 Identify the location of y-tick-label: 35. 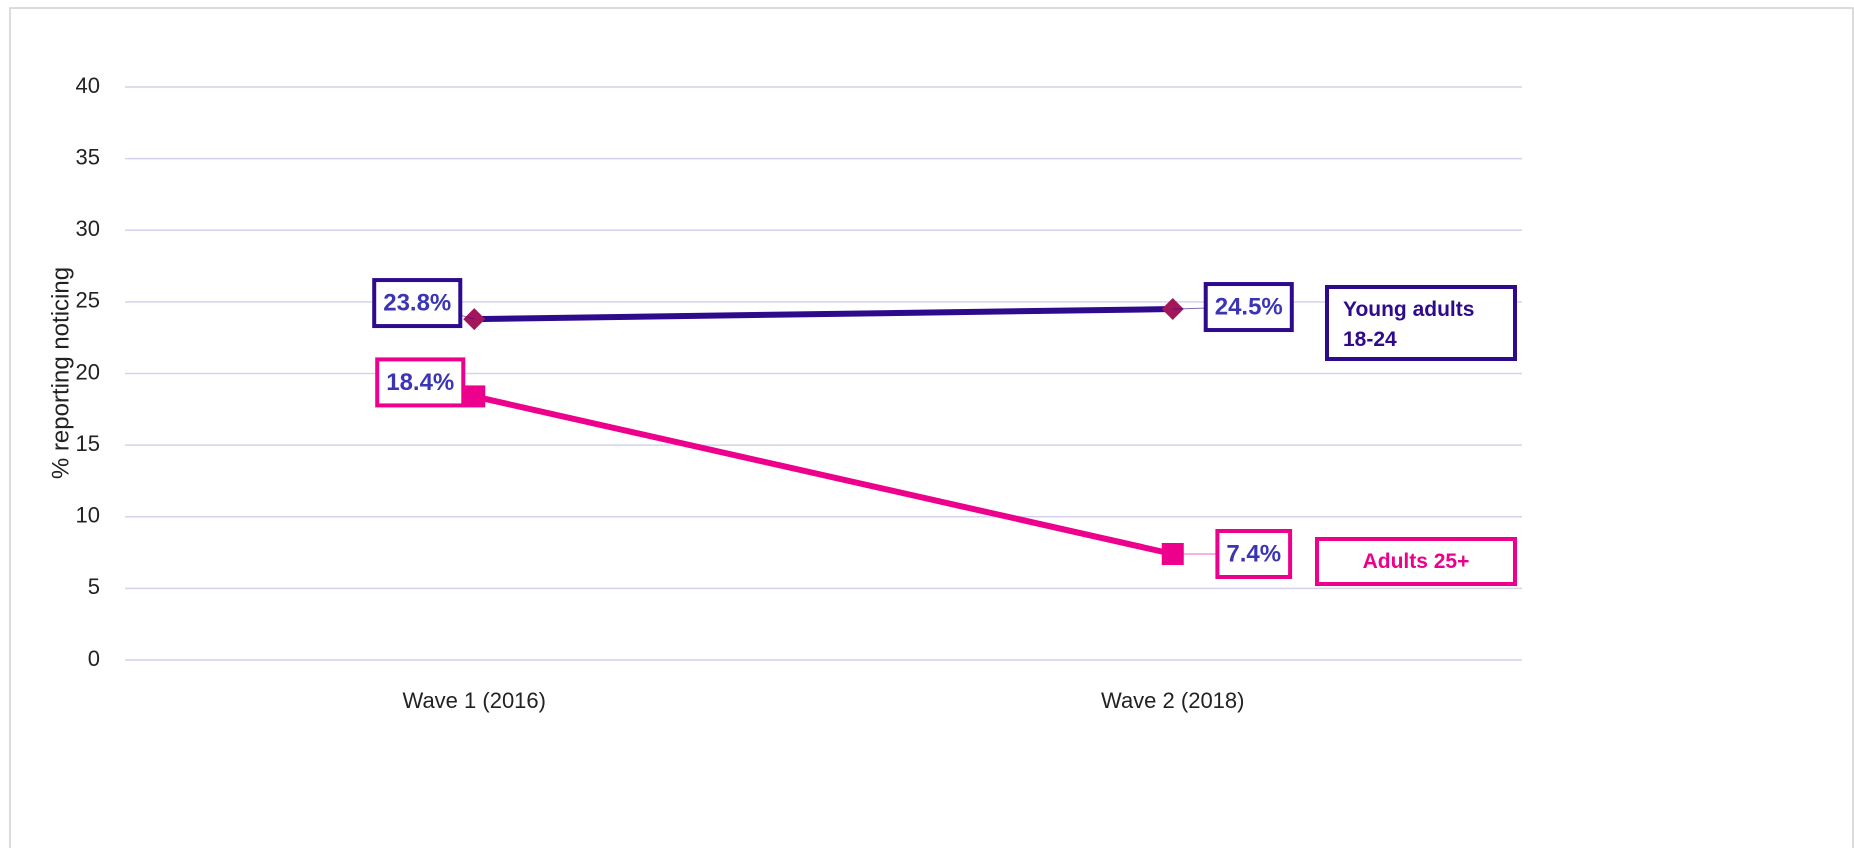
(88, 156).